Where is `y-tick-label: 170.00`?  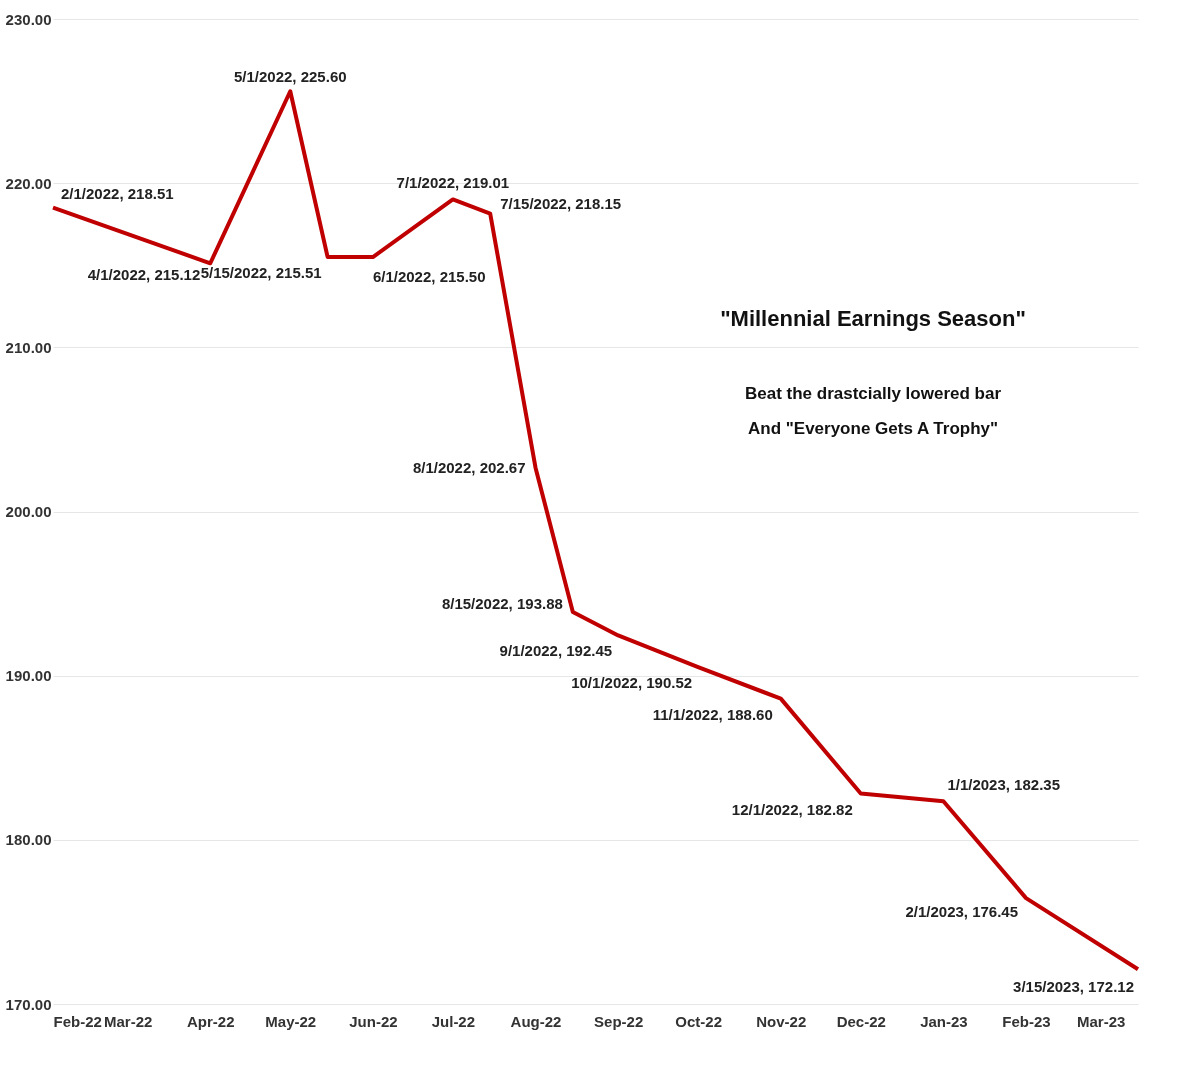
y-tick-label: 170.00 is located at coordinates (28, 1004).